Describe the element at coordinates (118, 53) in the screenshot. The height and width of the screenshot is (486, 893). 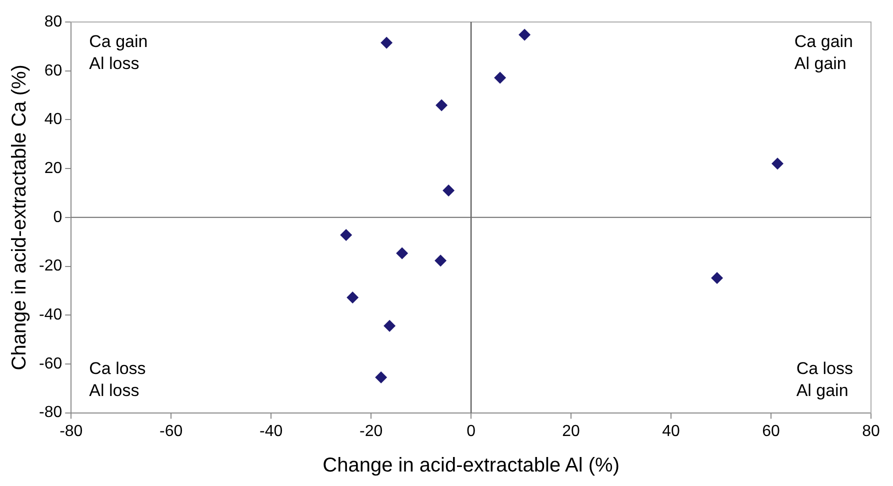
I see `annotation: Ca gain Al loss` at that location.